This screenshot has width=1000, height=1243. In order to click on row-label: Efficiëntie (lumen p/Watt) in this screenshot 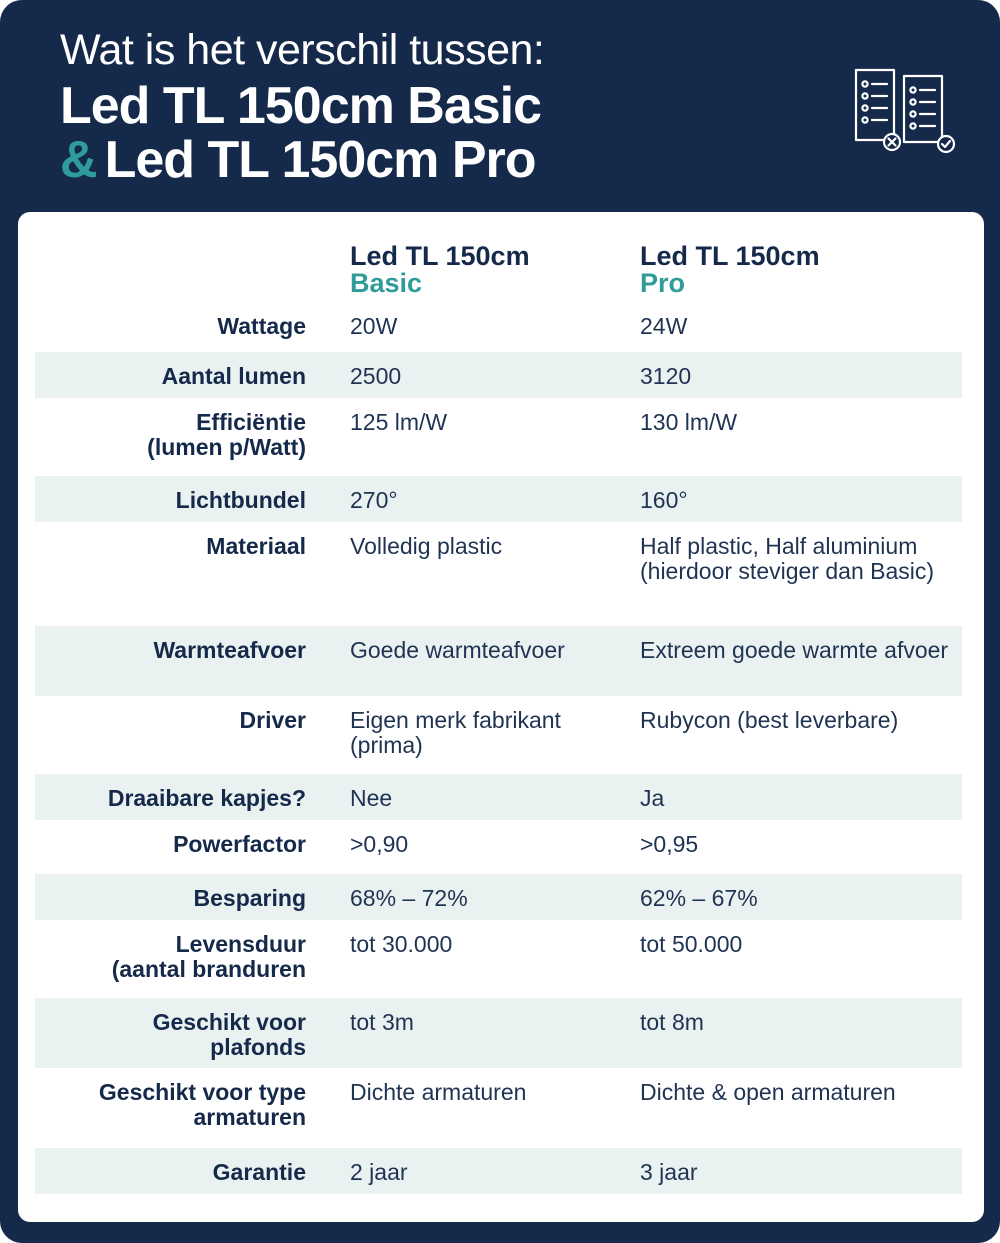, I will do `click(226, 434)`.